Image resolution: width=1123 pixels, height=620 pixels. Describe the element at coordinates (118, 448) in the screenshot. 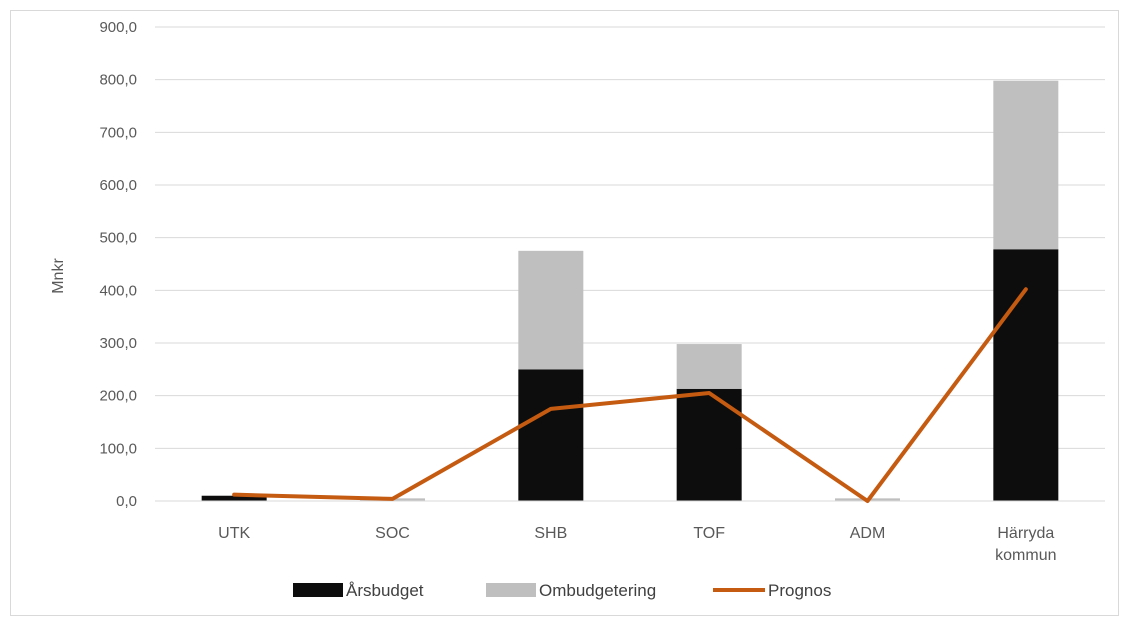

I see `y-tick-label: 100,0` at that location.